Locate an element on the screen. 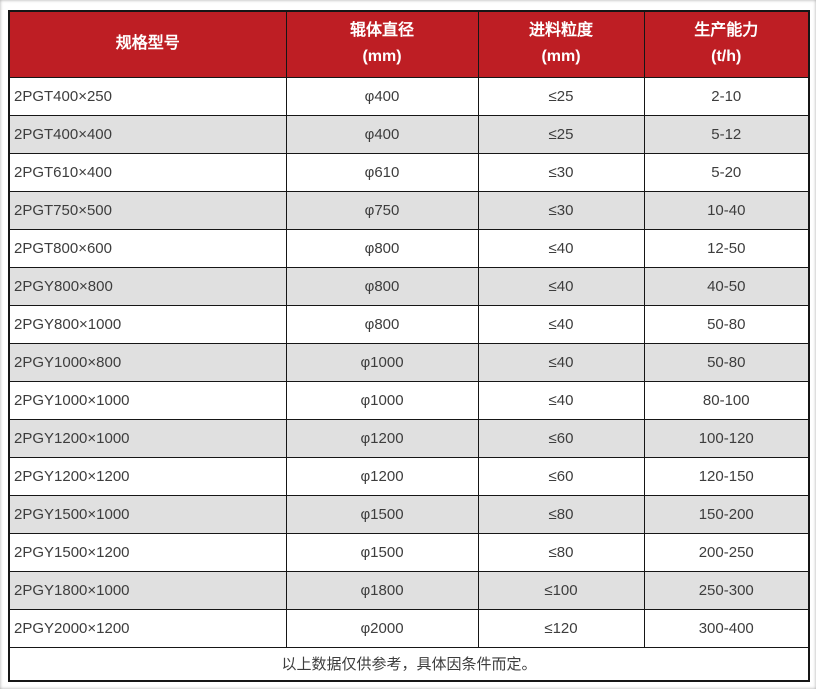 The width and height of the screenshot is (816, 689). table-row: 2PGT400×250 φ400 ≤25 2-10 is located at coordinates (409, 96).